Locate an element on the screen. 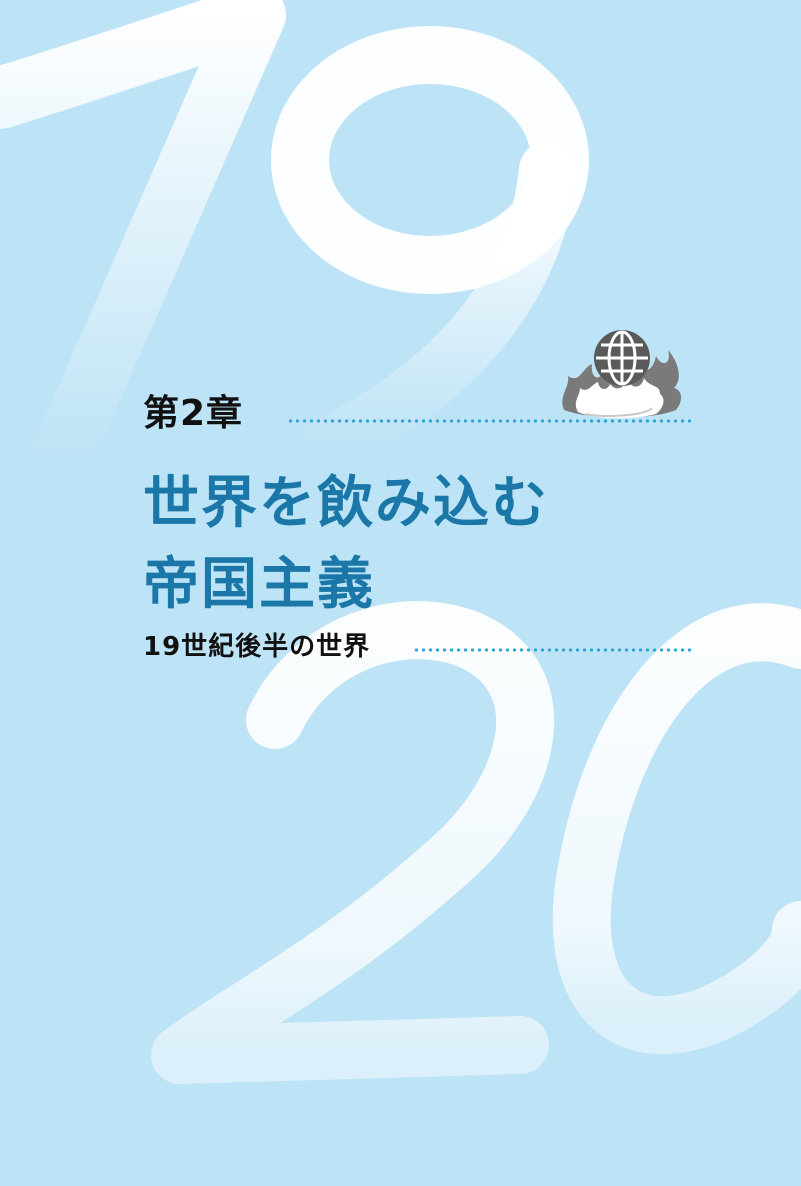 The width and height of the screenshot is (801, 1186). flame-ring-icon is located at coordinates (619, 412).